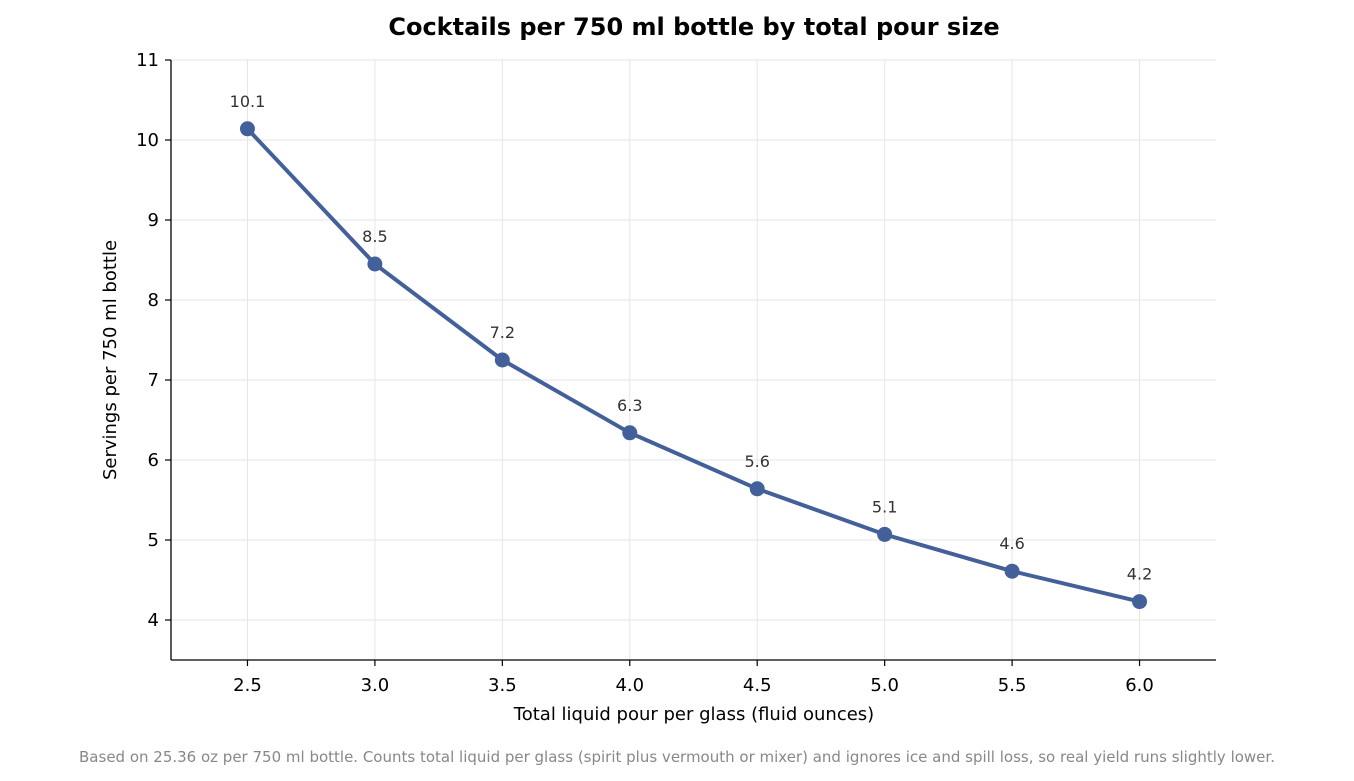 This screenshot has width=1354, height=781. Describe the element at coordinates (147, 140) in the screenshot. I see `y-tick-label: 10` at that location.